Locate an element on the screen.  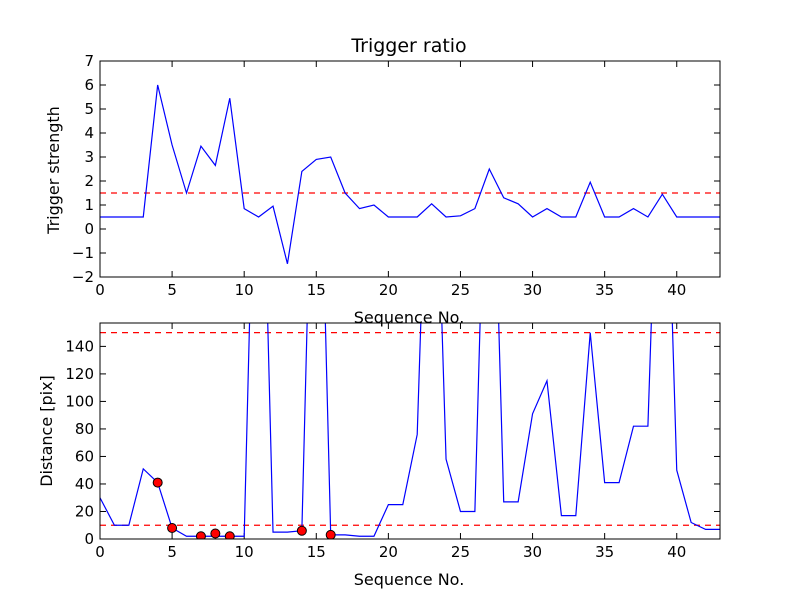
y-tick-label: 1 is located at coordinates (89, 205).